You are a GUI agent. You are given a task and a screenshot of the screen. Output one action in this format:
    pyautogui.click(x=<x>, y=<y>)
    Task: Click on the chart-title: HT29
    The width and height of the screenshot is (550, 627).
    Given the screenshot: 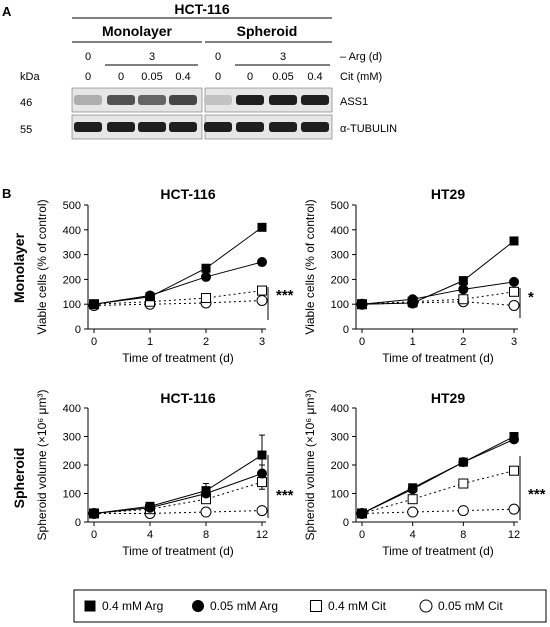 What is the action you would take?
    pyautogui.click(x=448, y=194)
    